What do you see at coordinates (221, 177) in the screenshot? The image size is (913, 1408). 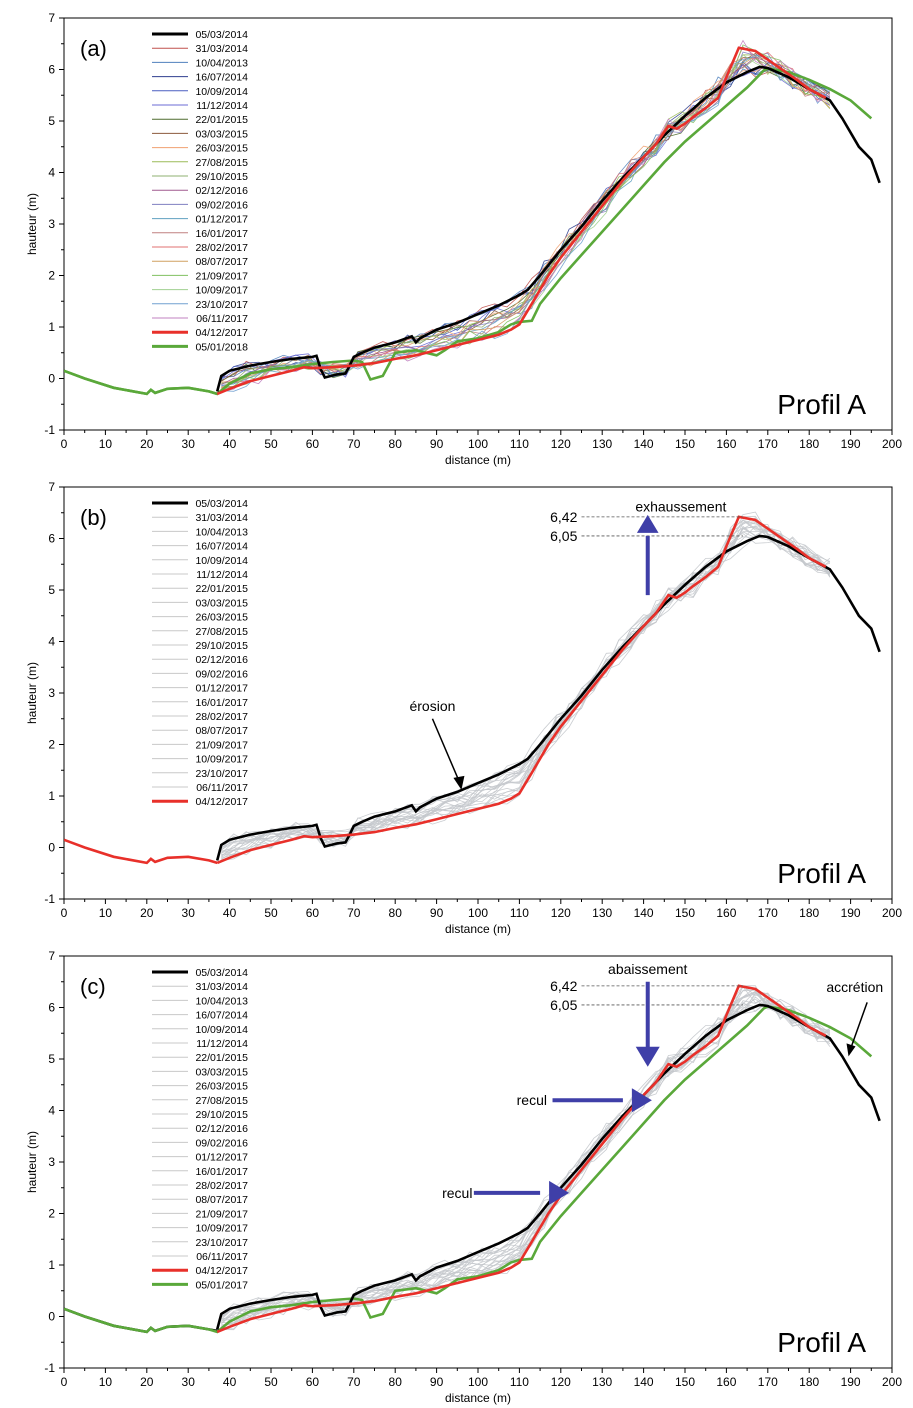 I see `legend-entry: 29/10/2015` at bounding box center [221, 177].